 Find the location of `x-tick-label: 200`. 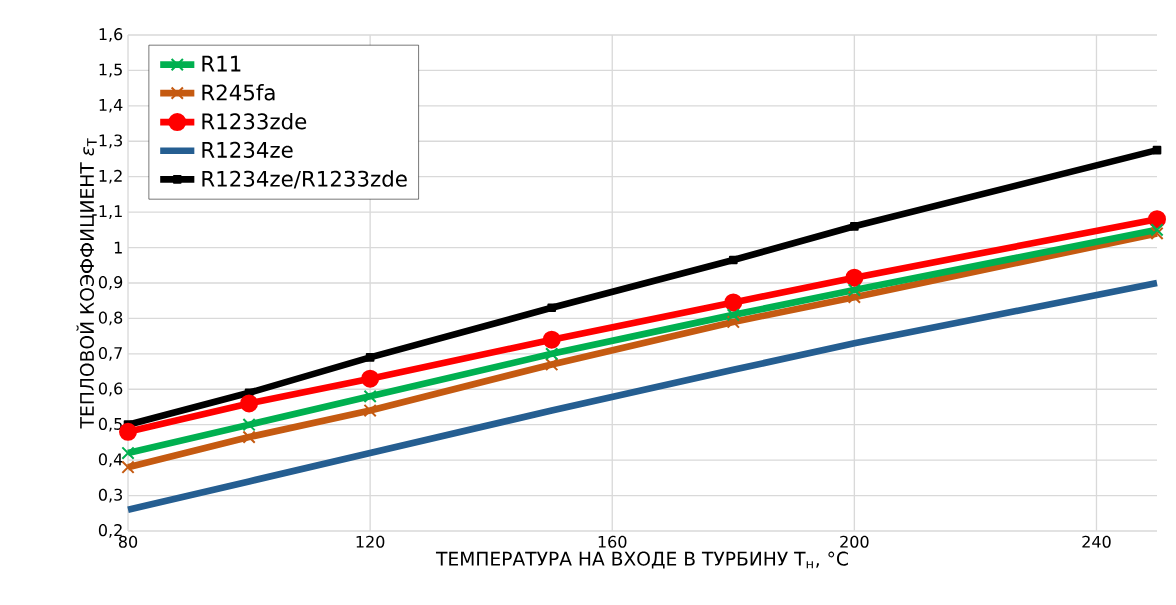

x-tick-label: 200 is located at coordinates (854, 541).